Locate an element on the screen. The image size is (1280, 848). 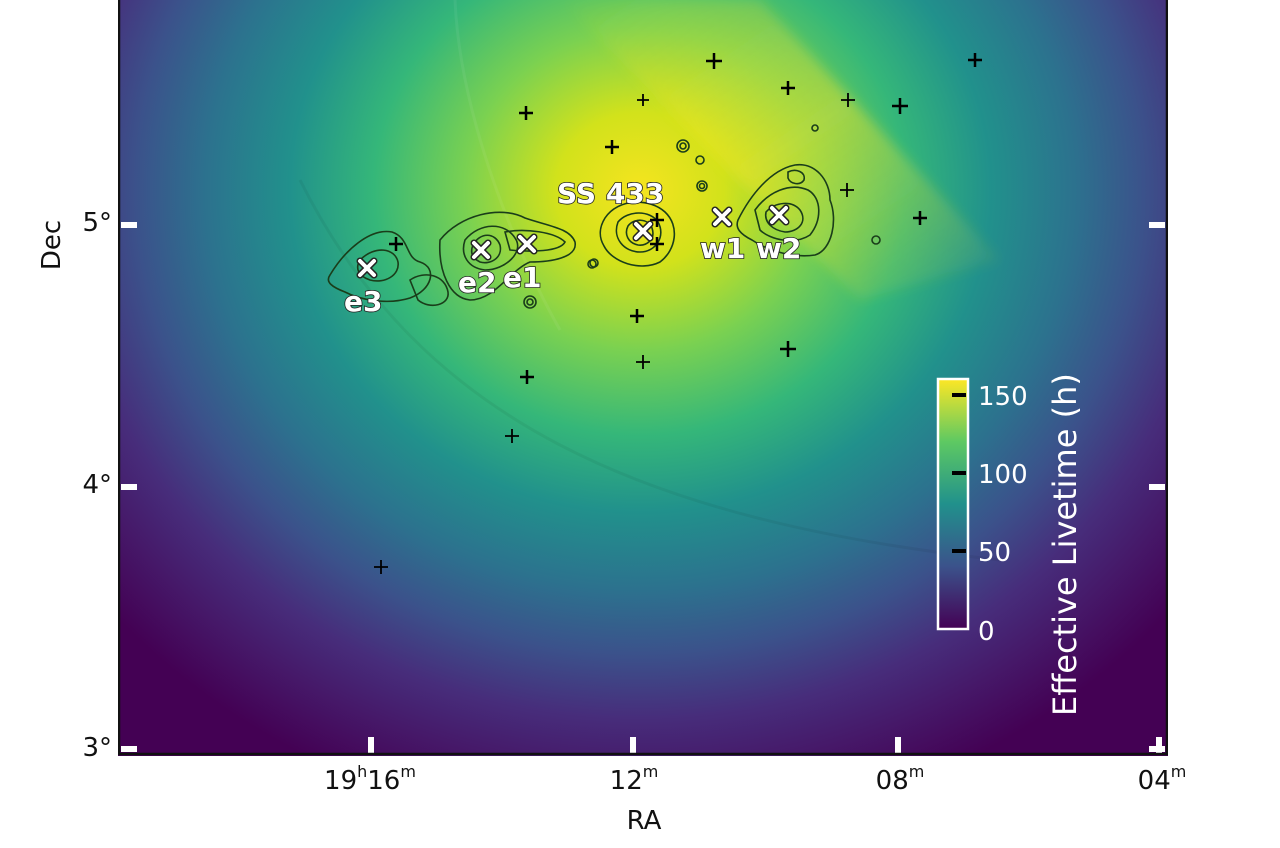
source-labels: SS 433 w1 w2 e1 e2 e3 is located at coordinates (572, 247).